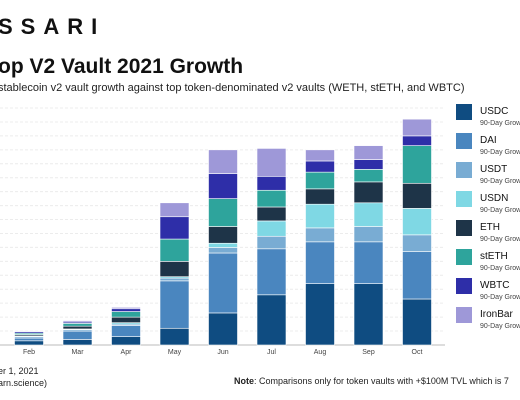 This screenshot has width=520, height=400. Describe the element at coordinates (29, 339) in the screenshot. I see `bar-dai-feb` at that location.